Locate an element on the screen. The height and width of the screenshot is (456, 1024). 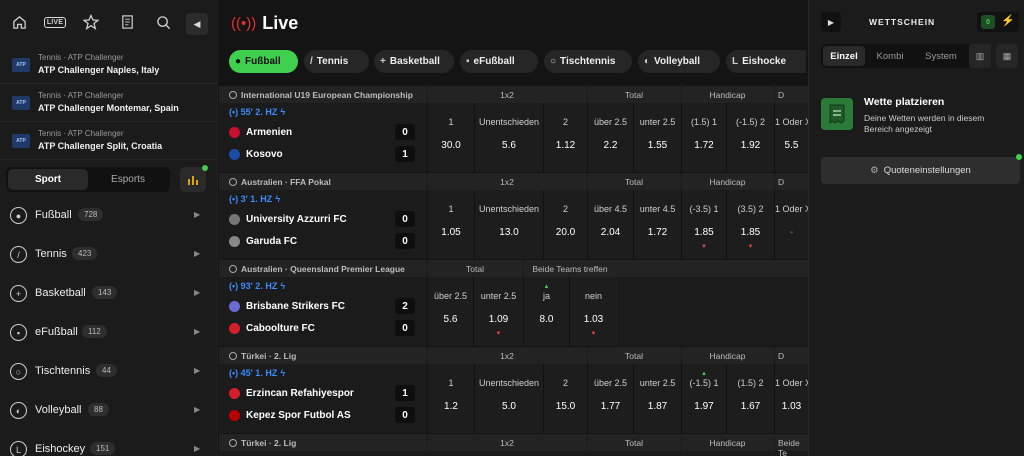
sport-name: Tischtennis is located at coordinates (63, 371).